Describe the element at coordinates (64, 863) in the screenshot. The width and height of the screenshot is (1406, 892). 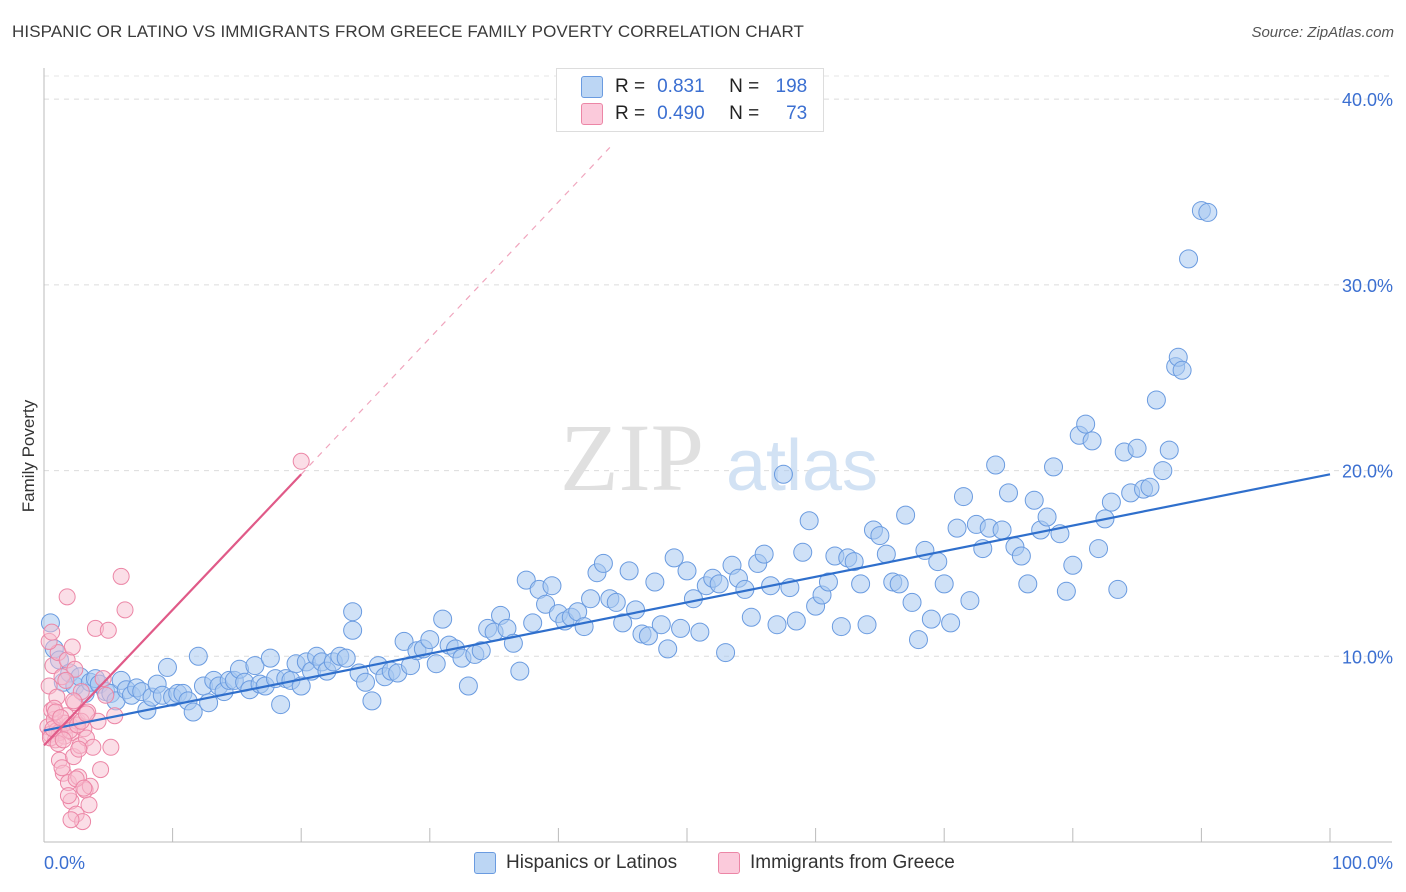
I see `x-tick-label: 0.0%` at that location.